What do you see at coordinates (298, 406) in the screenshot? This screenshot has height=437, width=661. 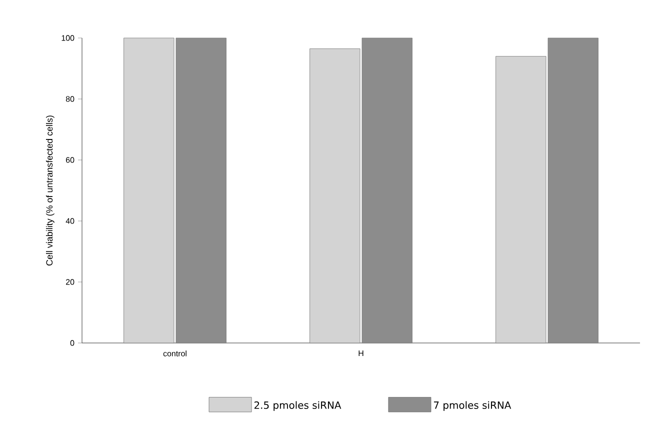 I see `legend-label: 2.5 pmoles siRNA` at bounding box center [298, 406].